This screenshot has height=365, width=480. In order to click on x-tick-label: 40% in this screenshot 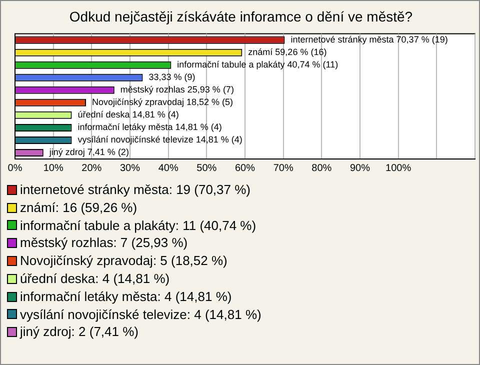, I will do `click(168, 168)`.